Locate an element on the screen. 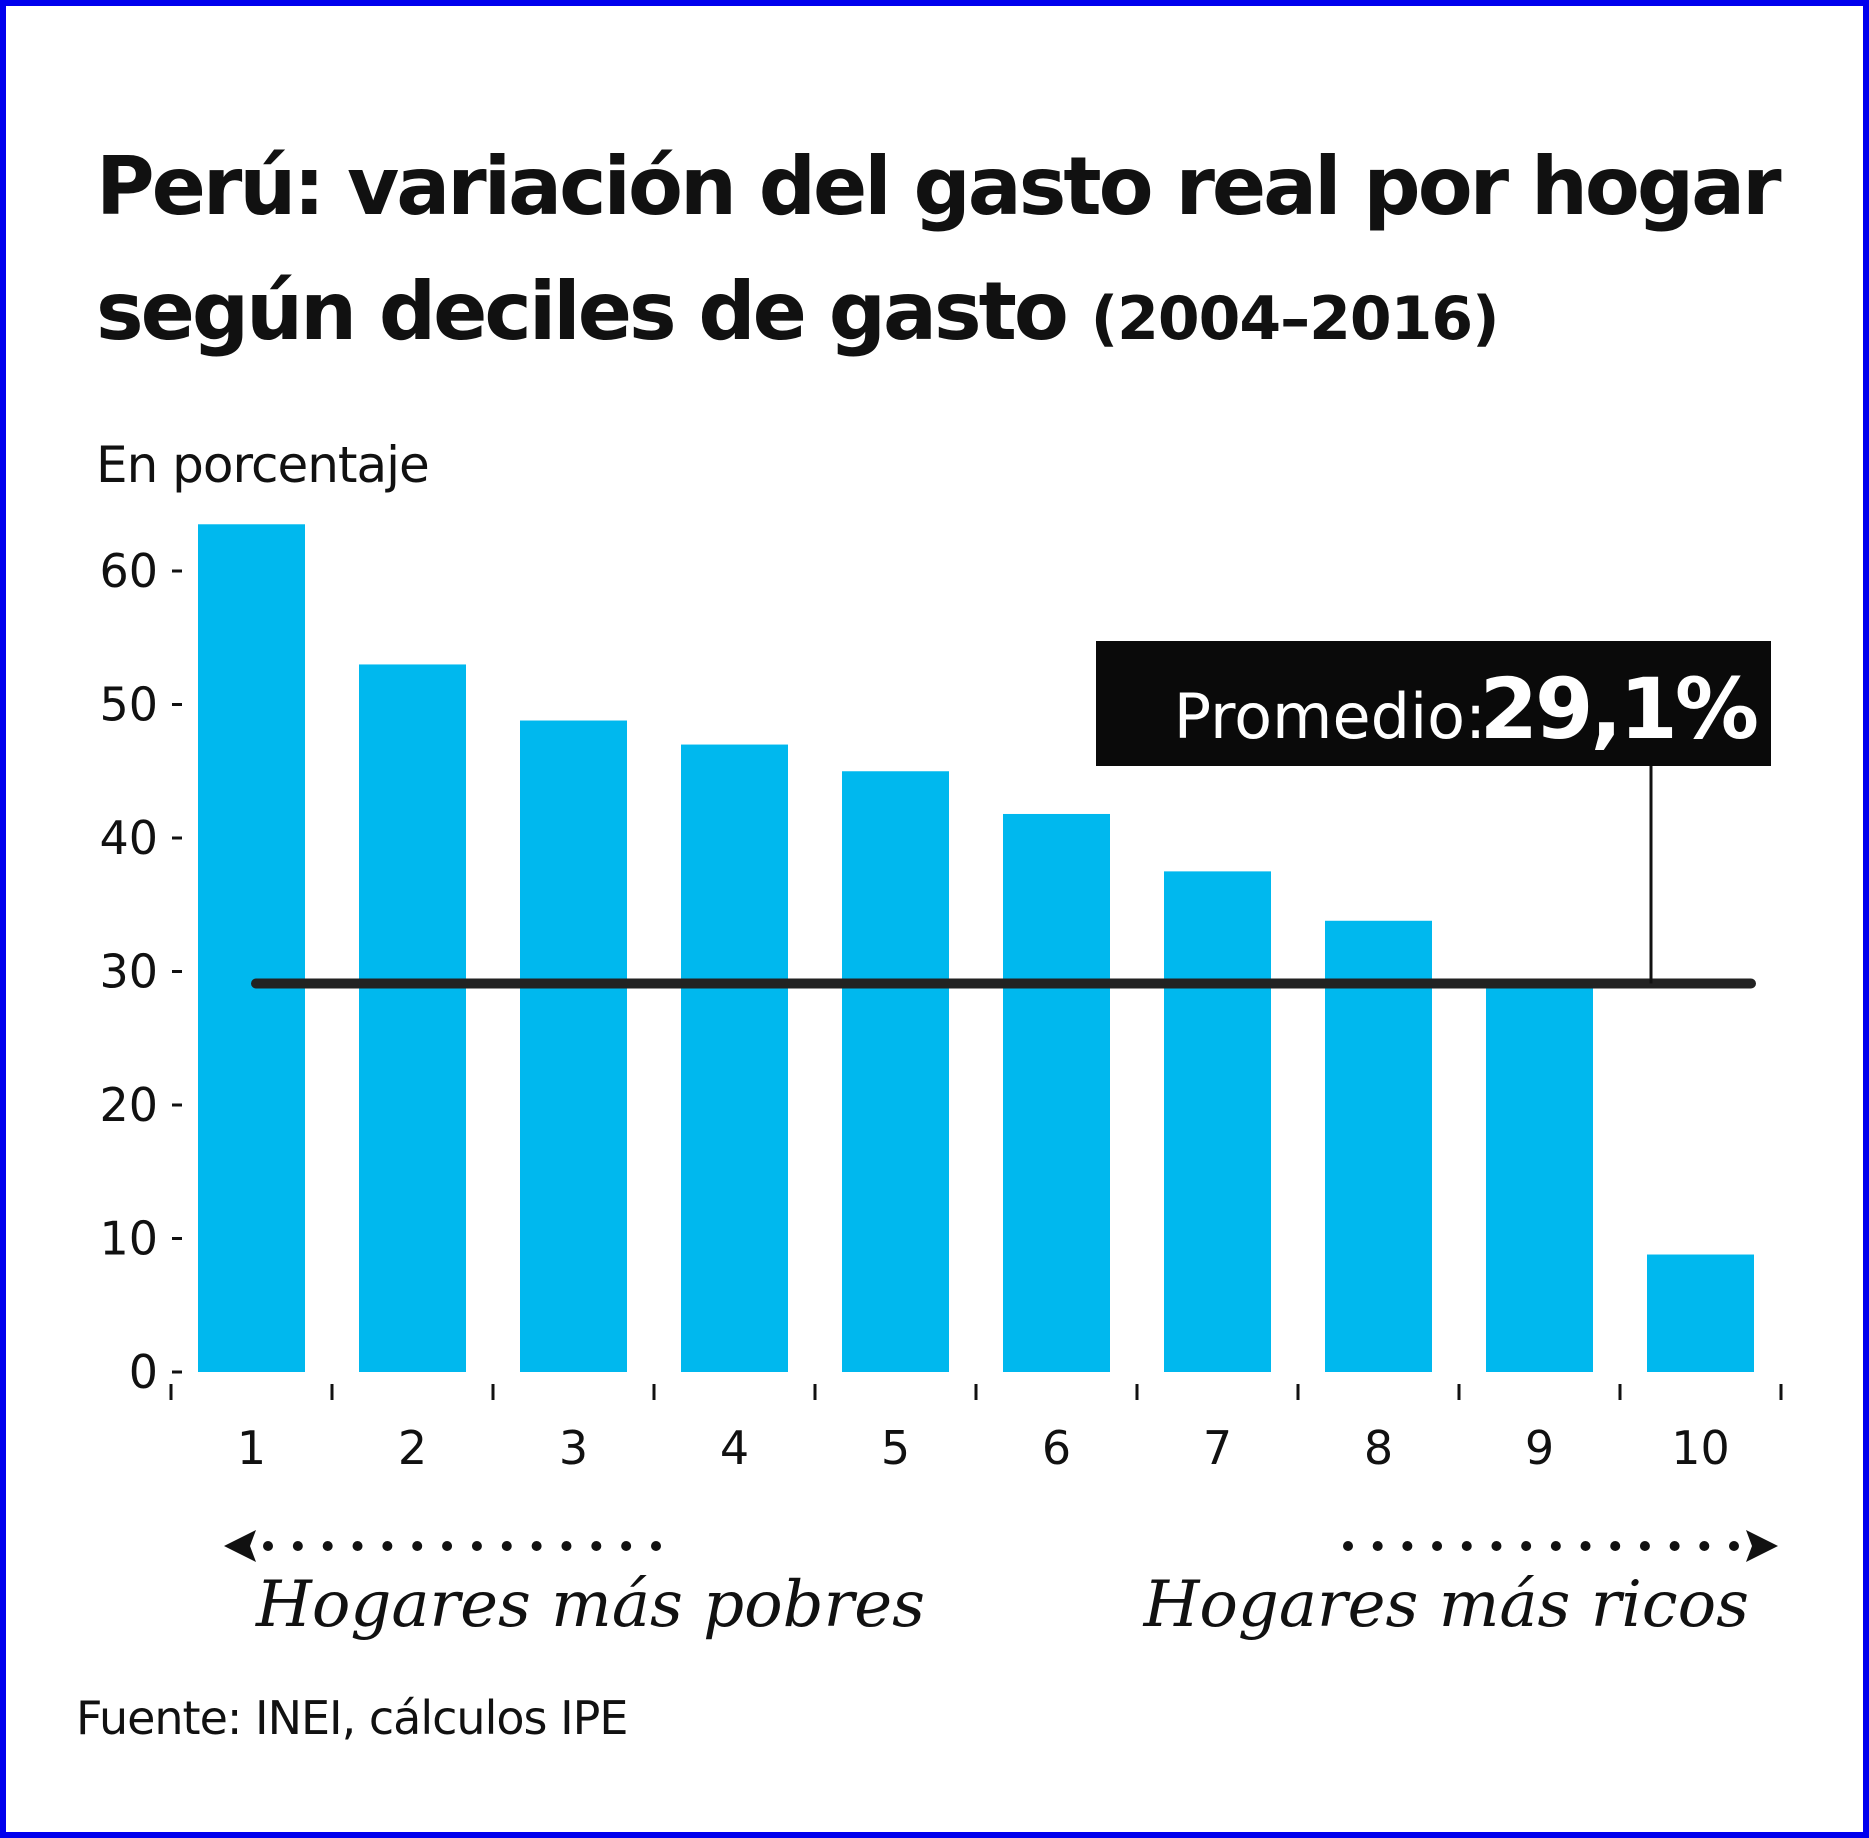 This screenshot has height=1838, width=1869. decile-notes: Hogares más pobres Hogares más ricos is located at coordinates (1001, 1586).